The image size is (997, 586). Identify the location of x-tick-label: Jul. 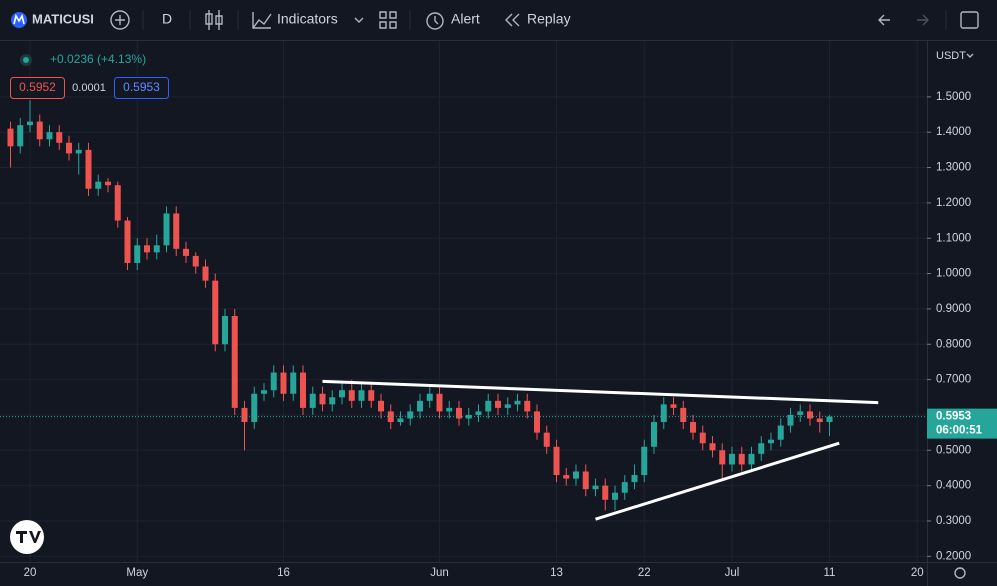
(732, 573).